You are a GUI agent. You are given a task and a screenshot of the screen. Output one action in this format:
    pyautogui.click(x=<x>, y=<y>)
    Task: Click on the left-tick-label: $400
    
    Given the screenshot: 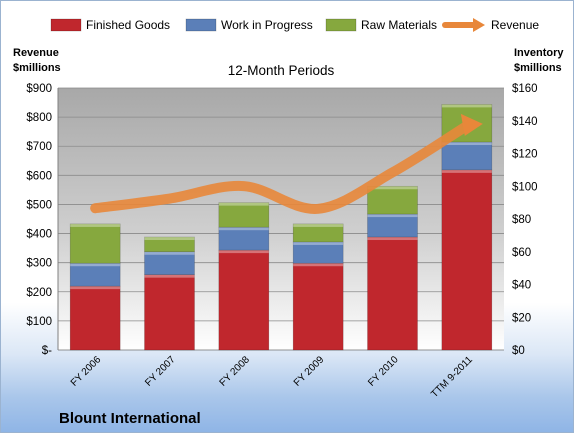 What is the action you would take?
    pyautogui.click(x=39, y=235)
    